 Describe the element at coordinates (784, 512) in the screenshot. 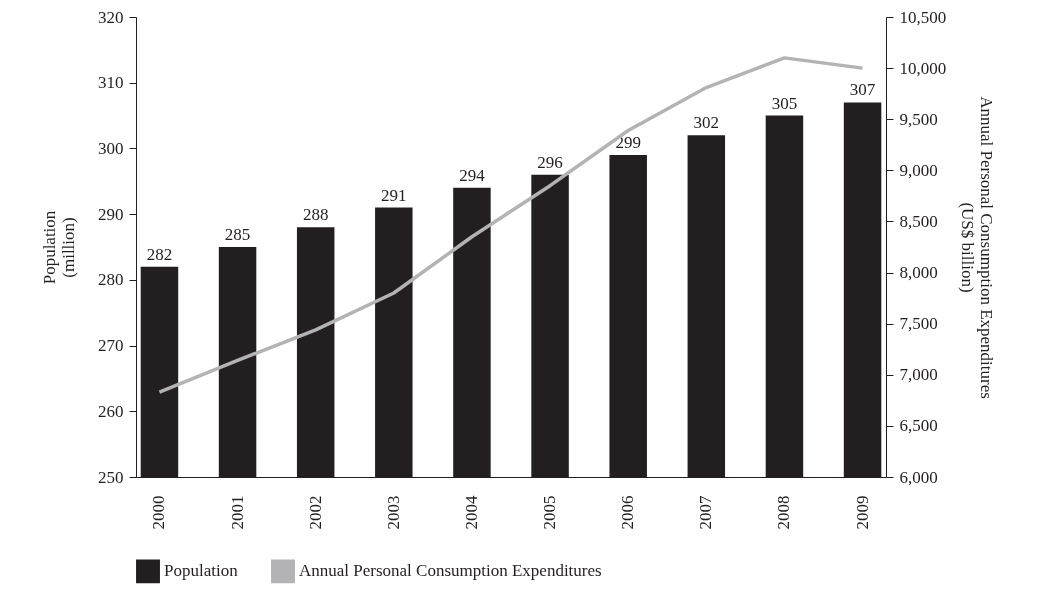

I see `x-tick-label: 2008` at that location.